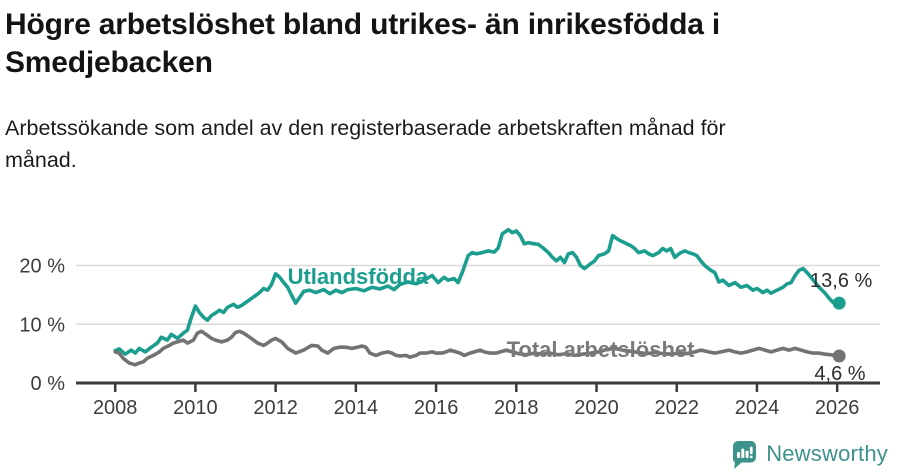 This screenshot has width=900, height=474. Describe the element at coordinates (195, 408) in the screenshot. I see `x-axis-tick-label: 2010` at that location.